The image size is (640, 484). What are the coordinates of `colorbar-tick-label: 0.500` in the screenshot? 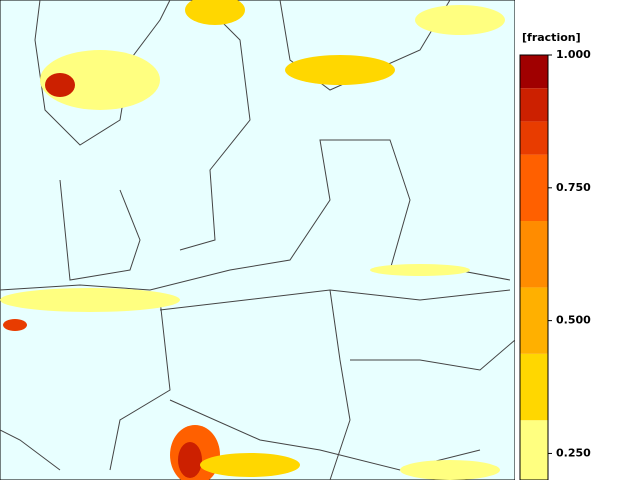 It's located at (573, 320).